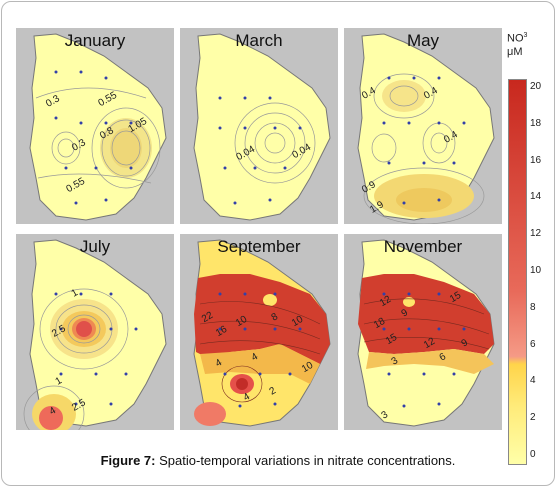 The width and height of the screenshot is (556, 487). I want to click on legend-tick: 0, so click(533, 454).